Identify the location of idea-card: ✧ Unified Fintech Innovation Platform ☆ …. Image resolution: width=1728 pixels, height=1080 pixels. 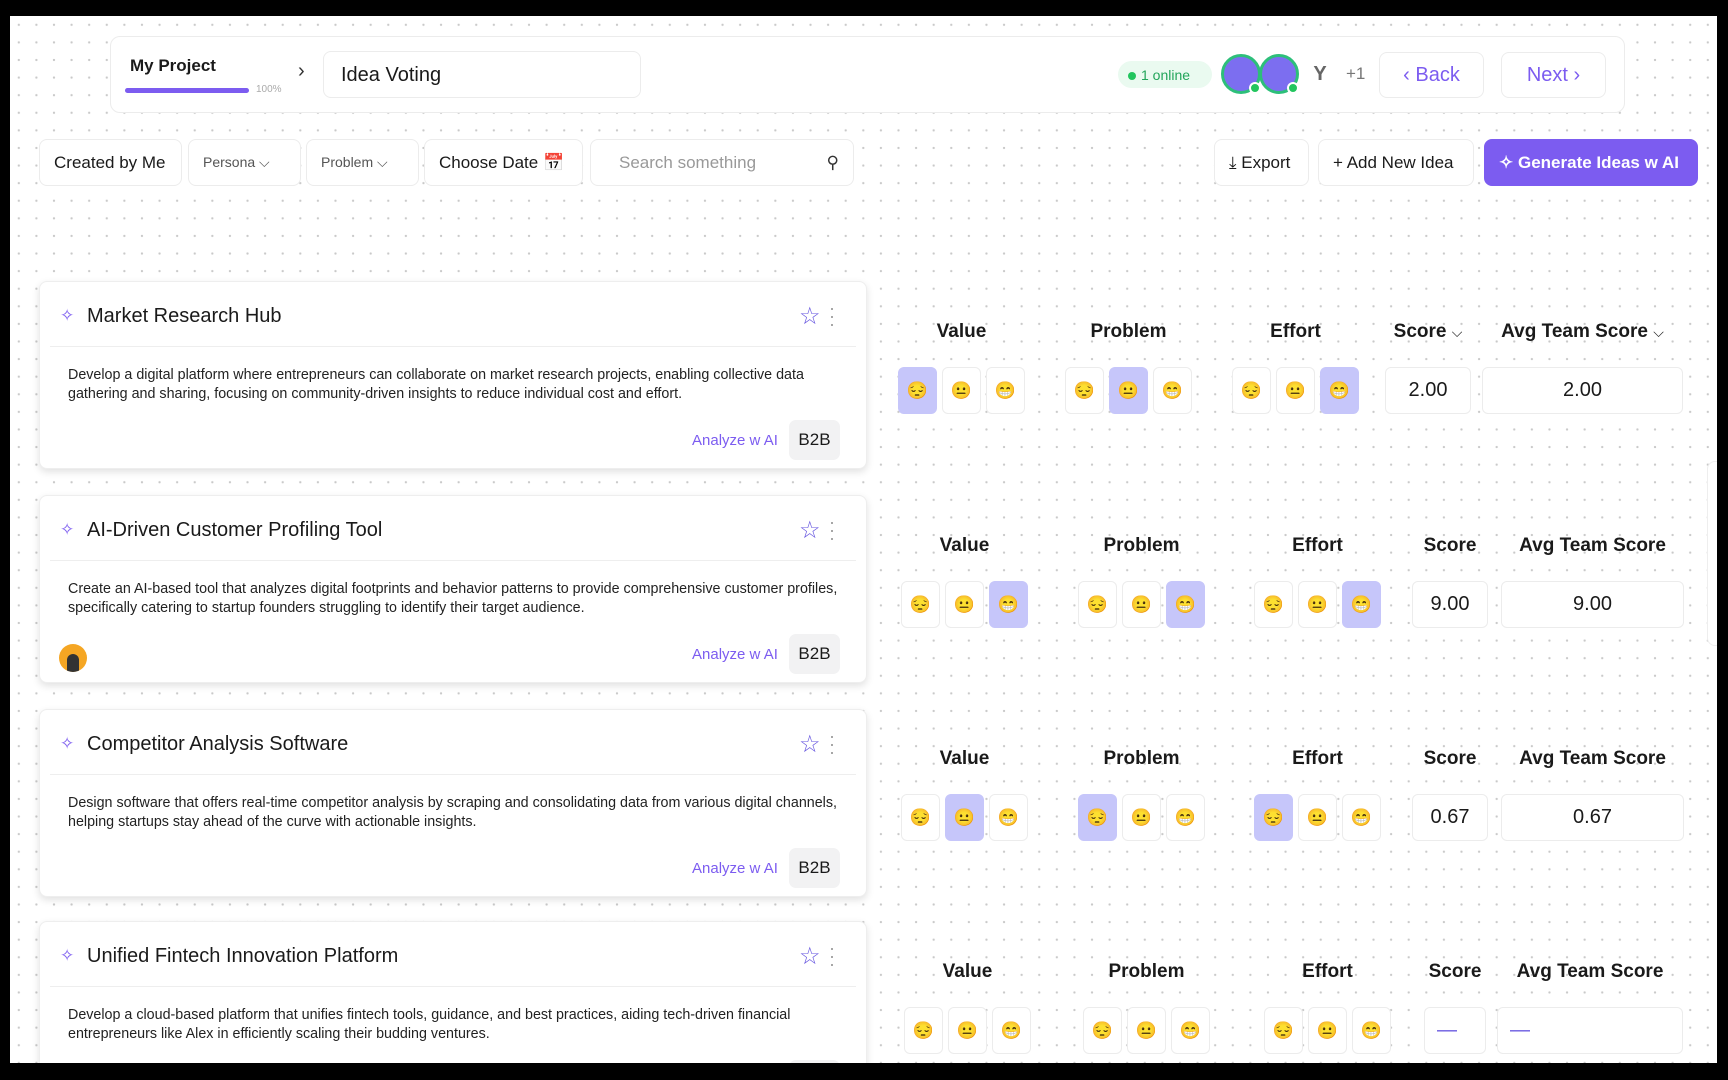
(453, 992).